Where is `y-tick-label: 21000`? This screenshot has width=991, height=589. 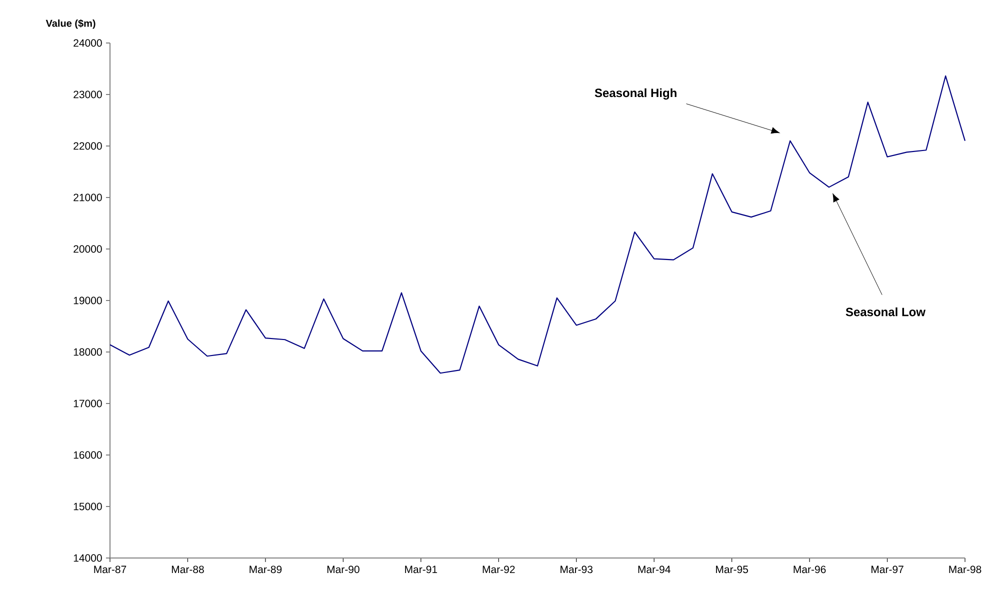
y-tick-label: 21000 is located at coordinates (88, 198).